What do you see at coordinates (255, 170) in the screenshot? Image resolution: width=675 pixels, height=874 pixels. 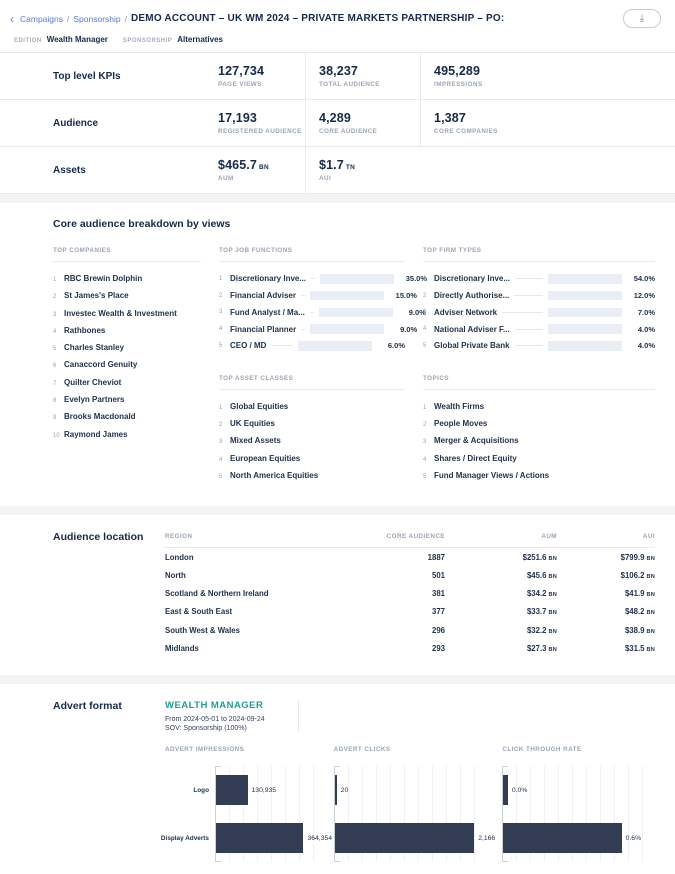 I see `kpi-cell: $465.7 BN AUM` at bounding box center [255, 170].